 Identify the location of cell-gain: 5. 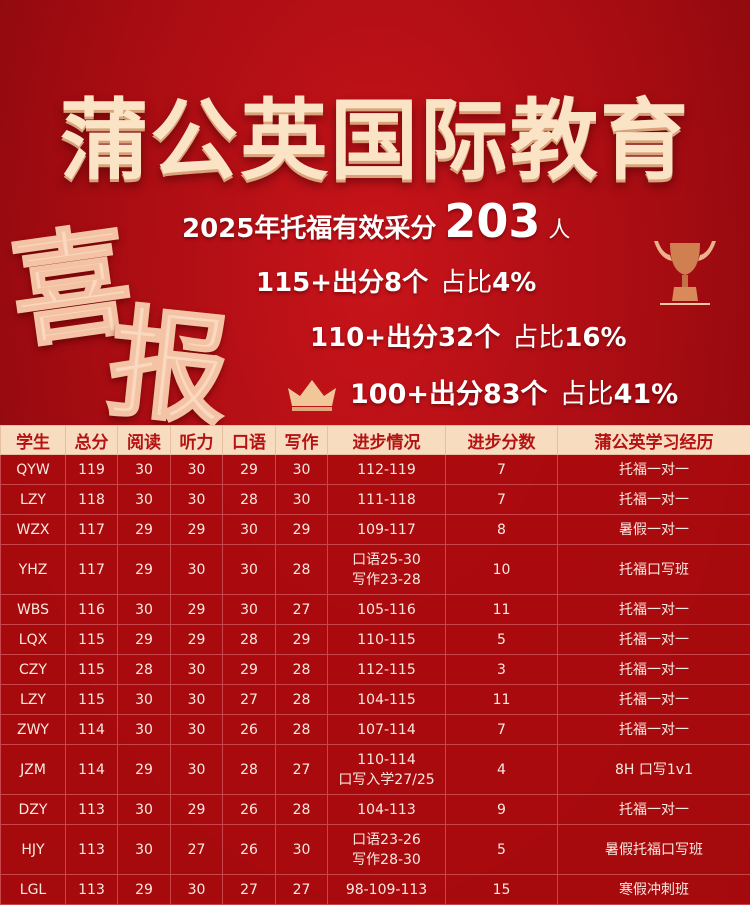
(502, 640).